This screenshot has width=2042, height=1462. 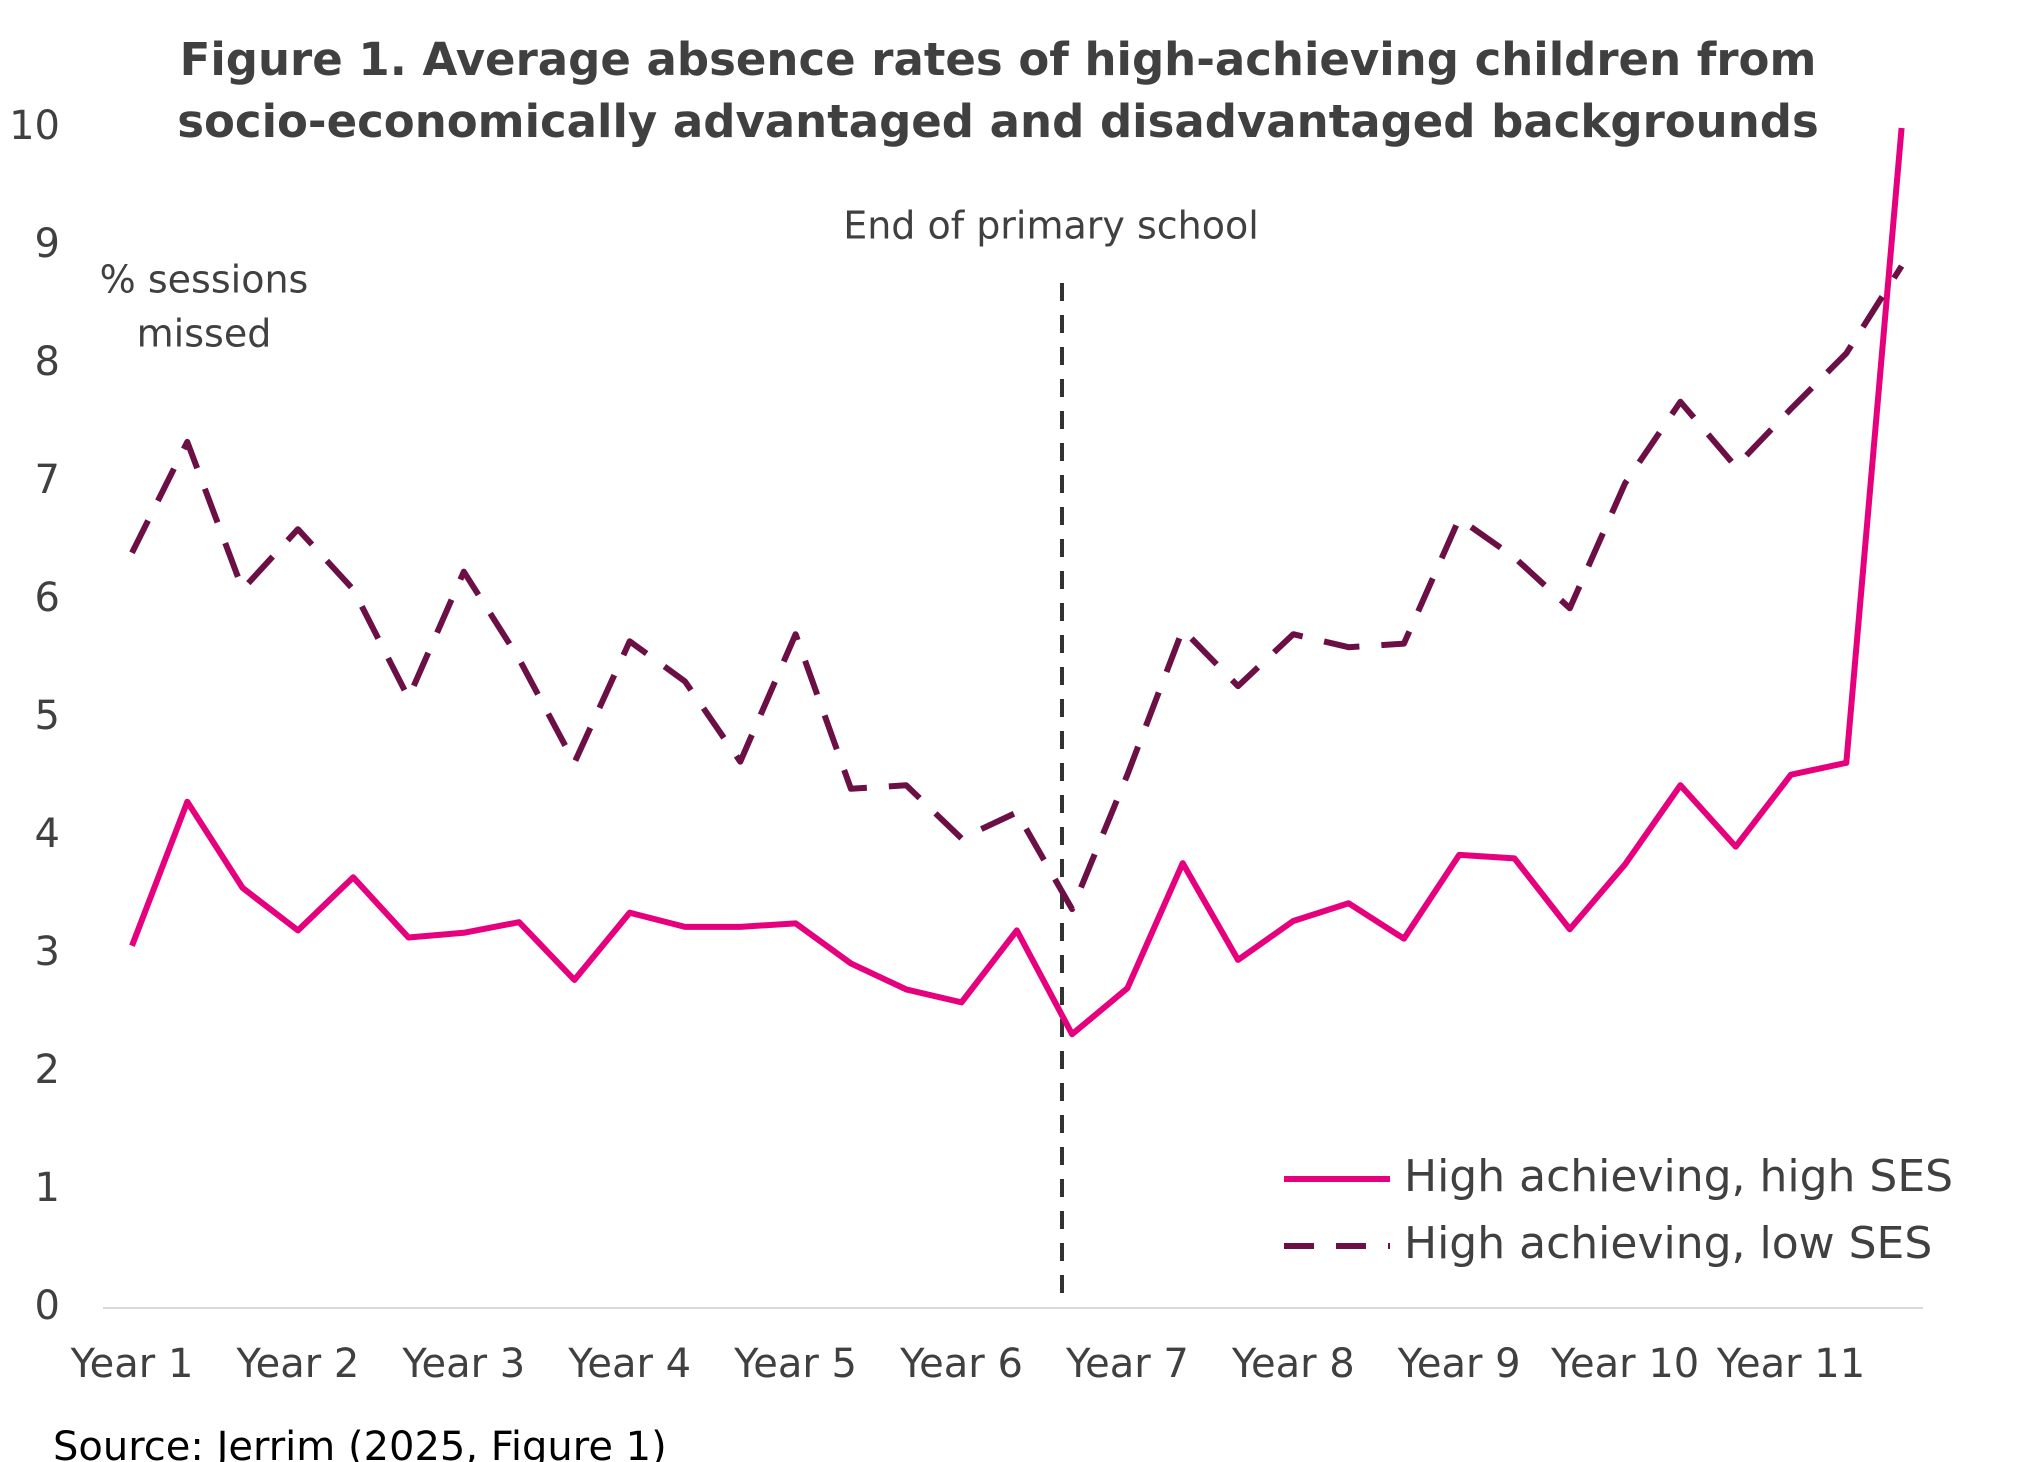 I want to click on y-tick-label: 6, so click(x=47, y=598).